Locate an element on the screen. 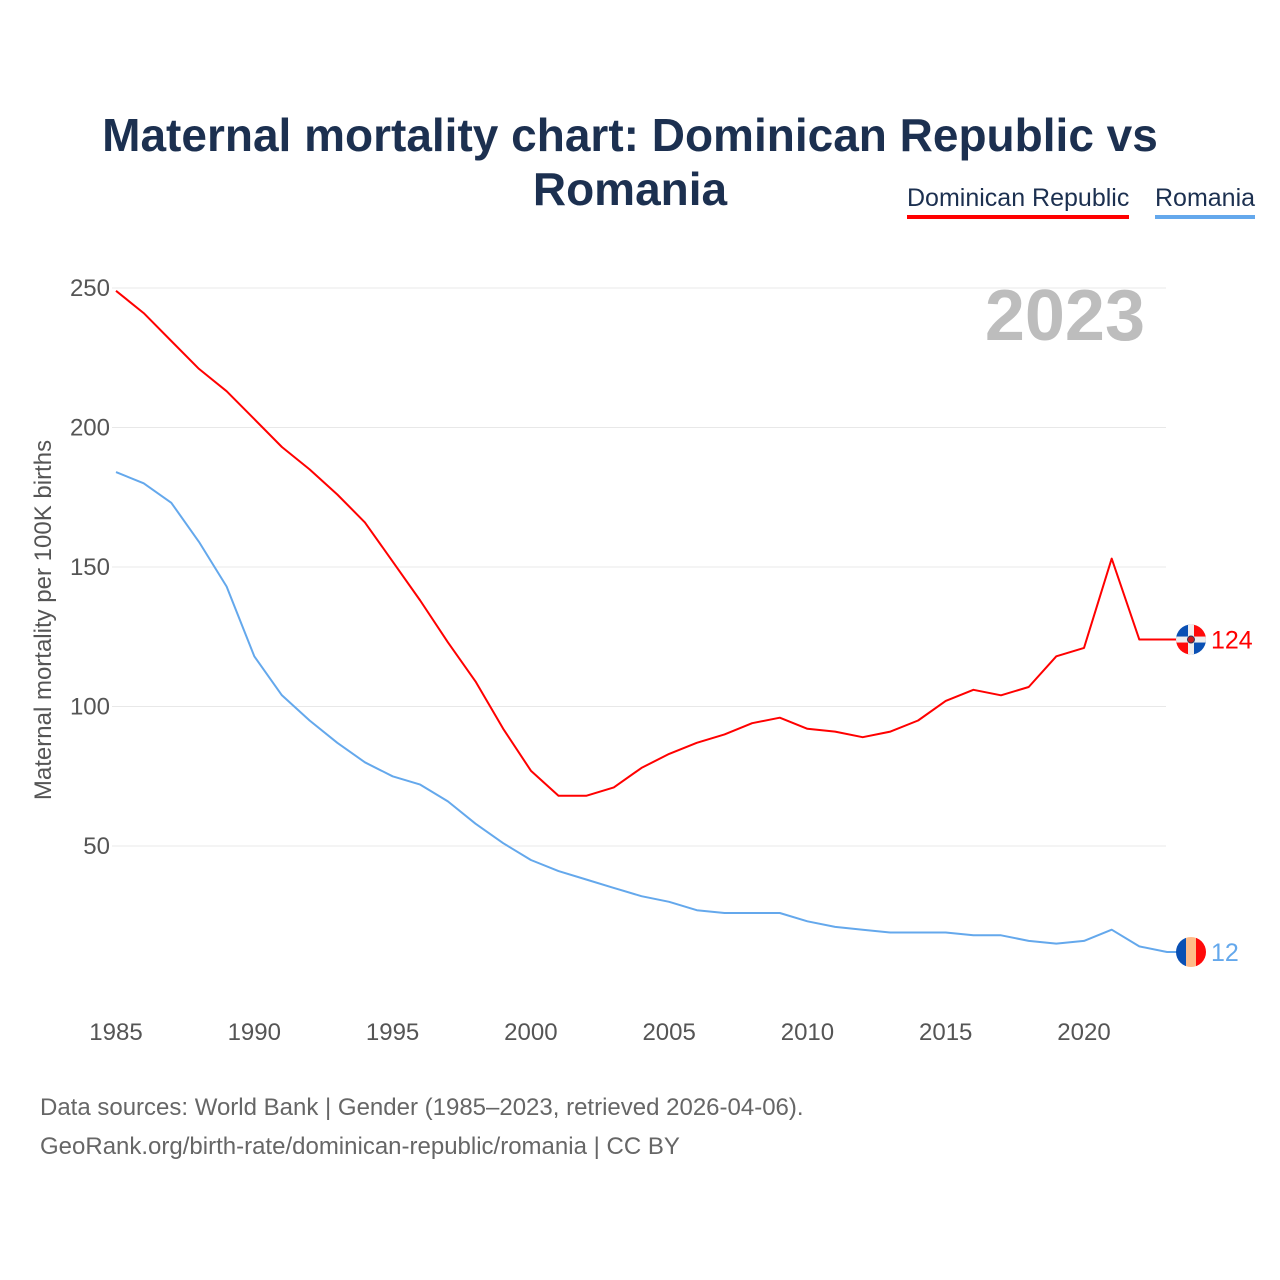 This screenshot has height=1280, width=1280. x-tick-label: 2010 is located at coordinates (807, 1032).